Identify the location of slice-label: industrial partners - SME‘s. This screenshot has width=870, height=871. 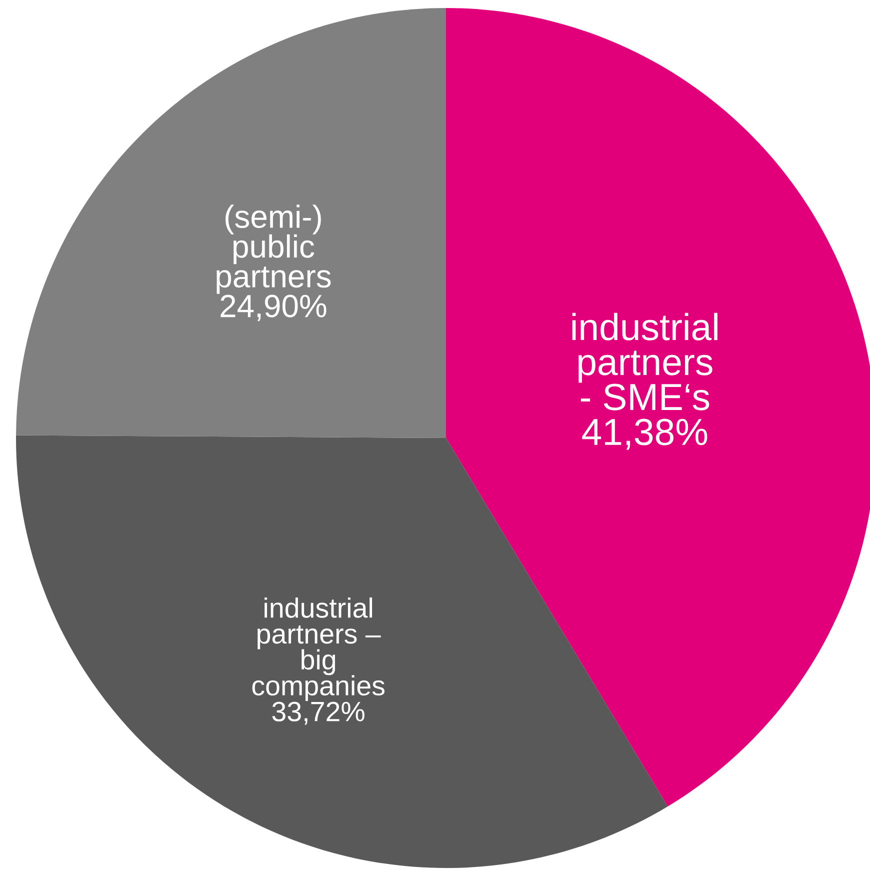
(645, 361).